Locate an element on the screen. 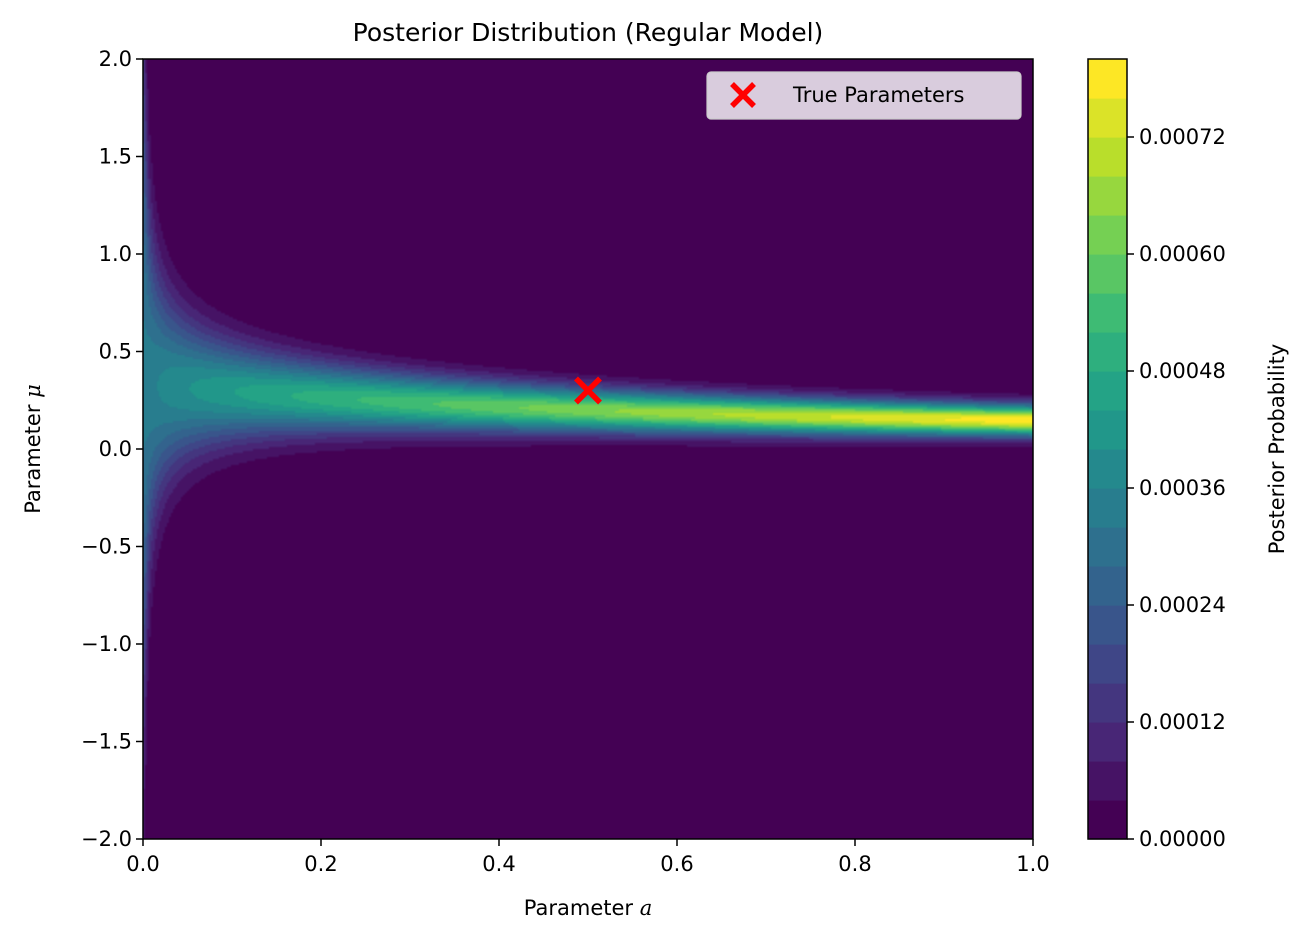 The width and height of the screenshot is (1312, 940). colorbar-tick-label: 0.00012 is located at coordinates (1182, 722).